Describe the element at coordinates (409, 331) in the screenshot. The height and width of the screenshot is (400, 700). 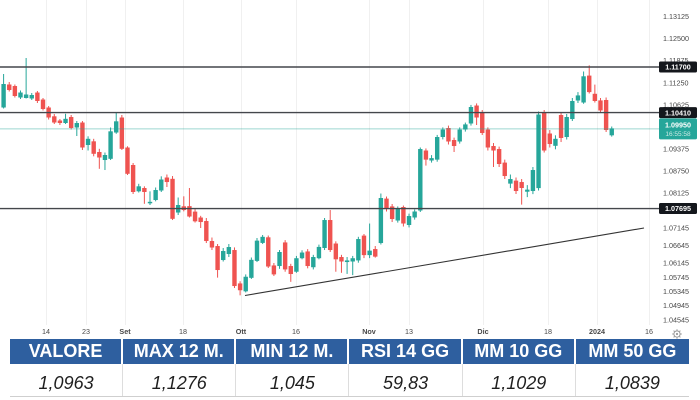
I see `x-axis-label: 13` at that location.